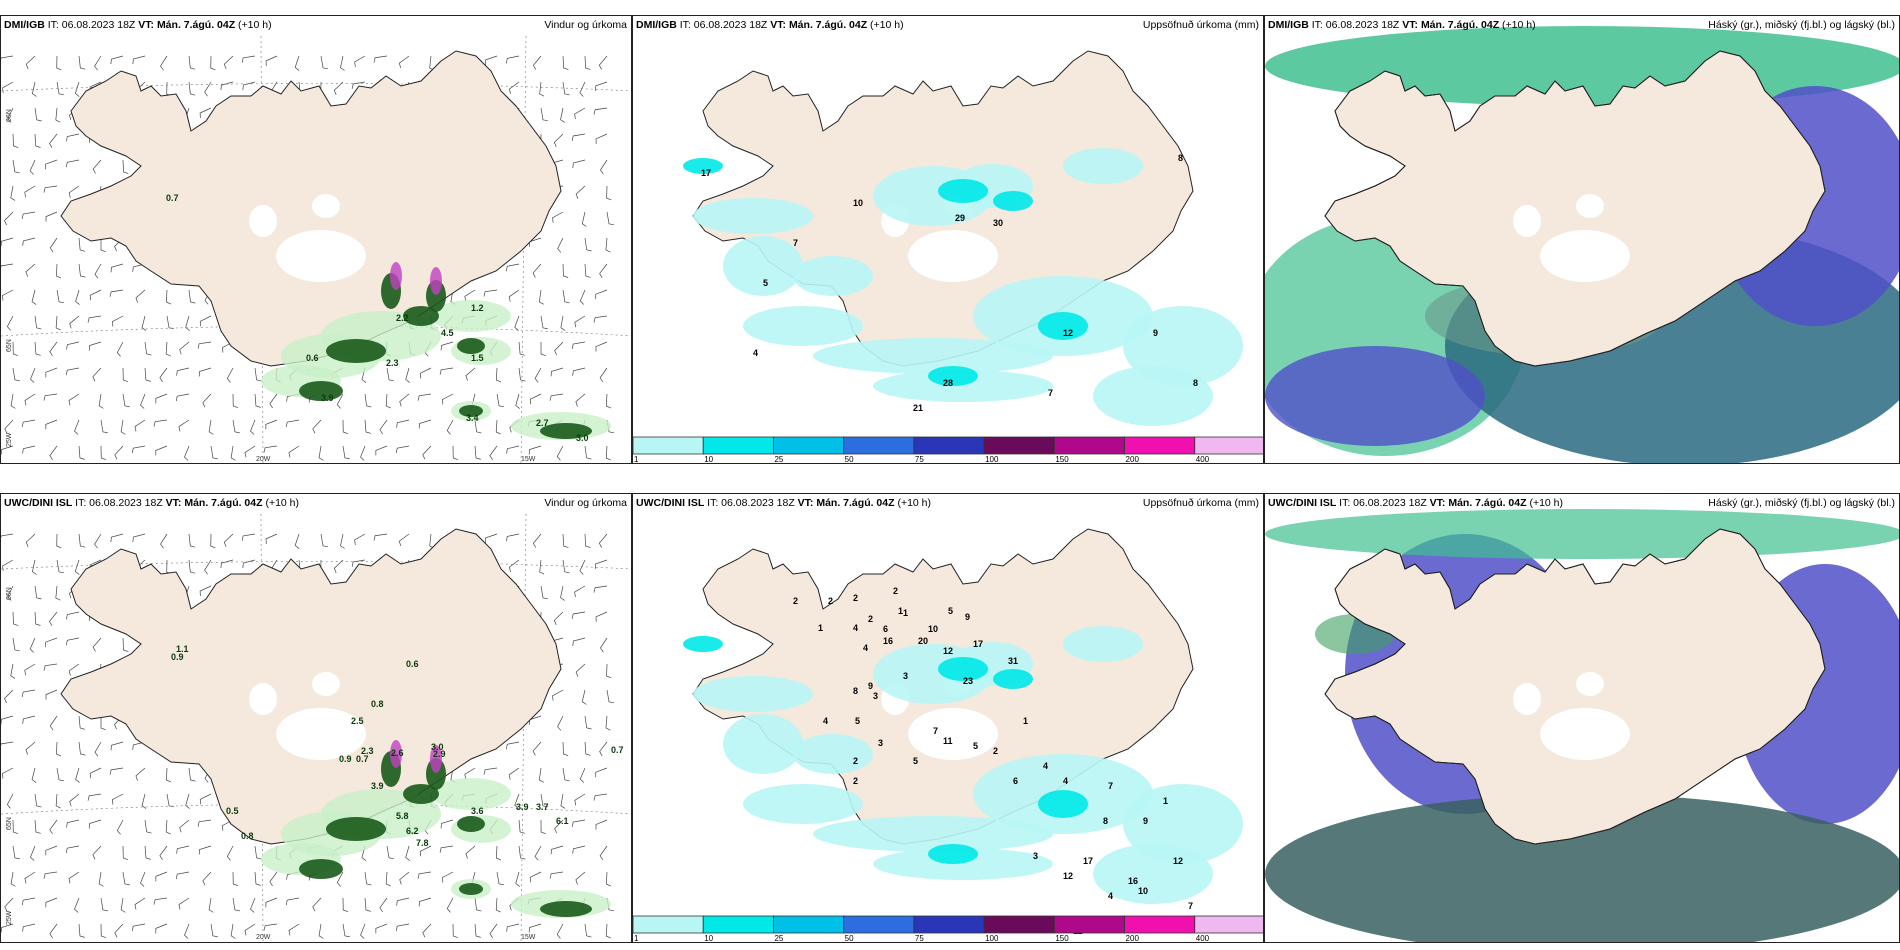 The image size is (1900, 950). Describe the element at coordinates (422, 843) in the screenshot. I see `value-label: 7.8` at that location.